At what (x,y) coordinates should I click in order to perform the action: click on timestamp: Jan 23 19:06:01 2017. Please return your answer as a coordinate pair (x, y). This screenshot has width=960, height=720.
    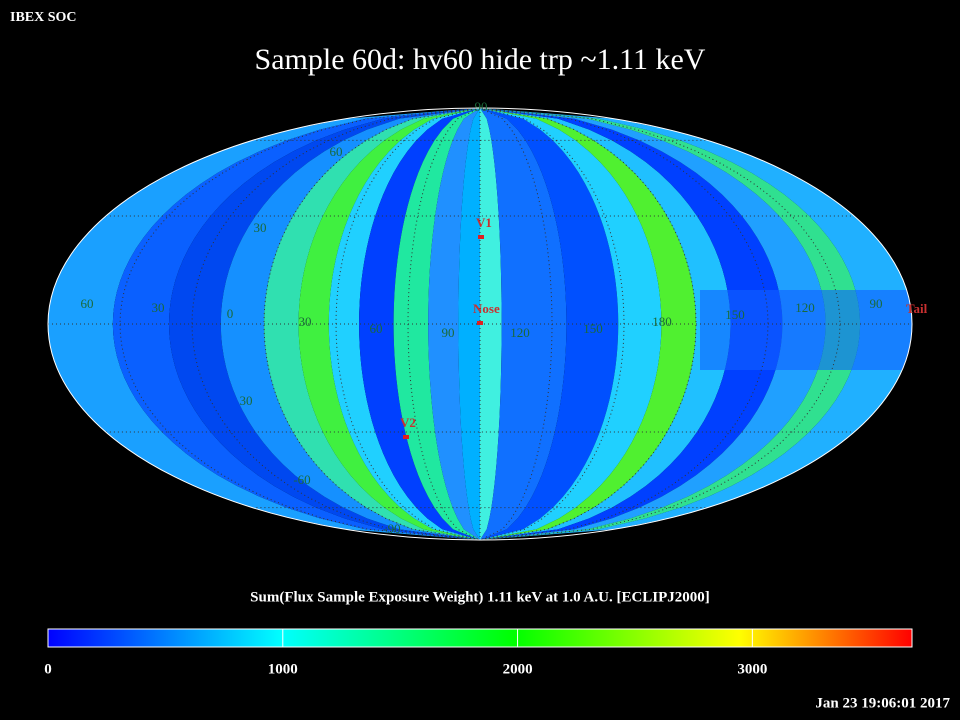
    Looking at the image, I should click on (882, 703).